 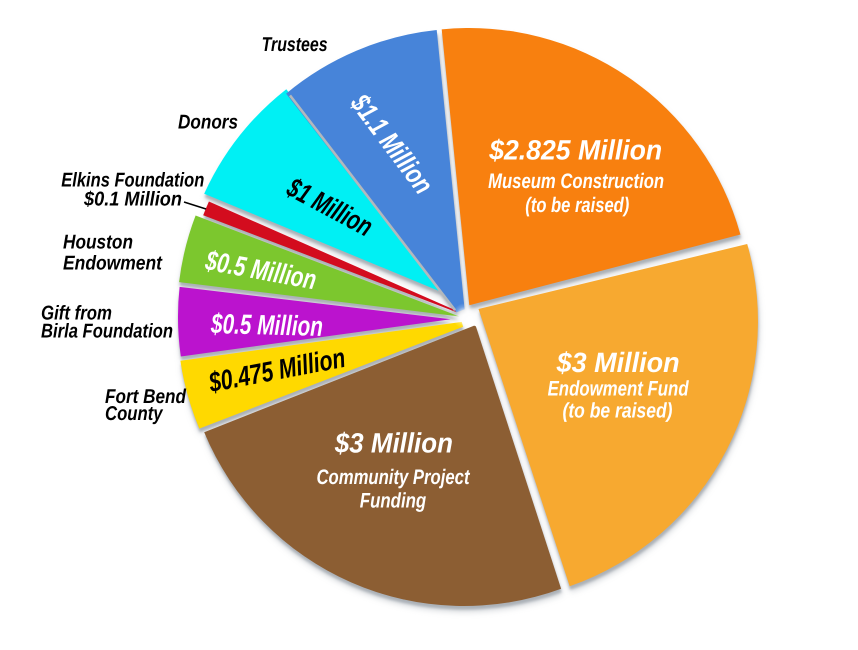 What do you see at coordinates (619, 389) in the screenshot?
I see `svg-text: Endowment Fund` at bounding box center [619, 389].